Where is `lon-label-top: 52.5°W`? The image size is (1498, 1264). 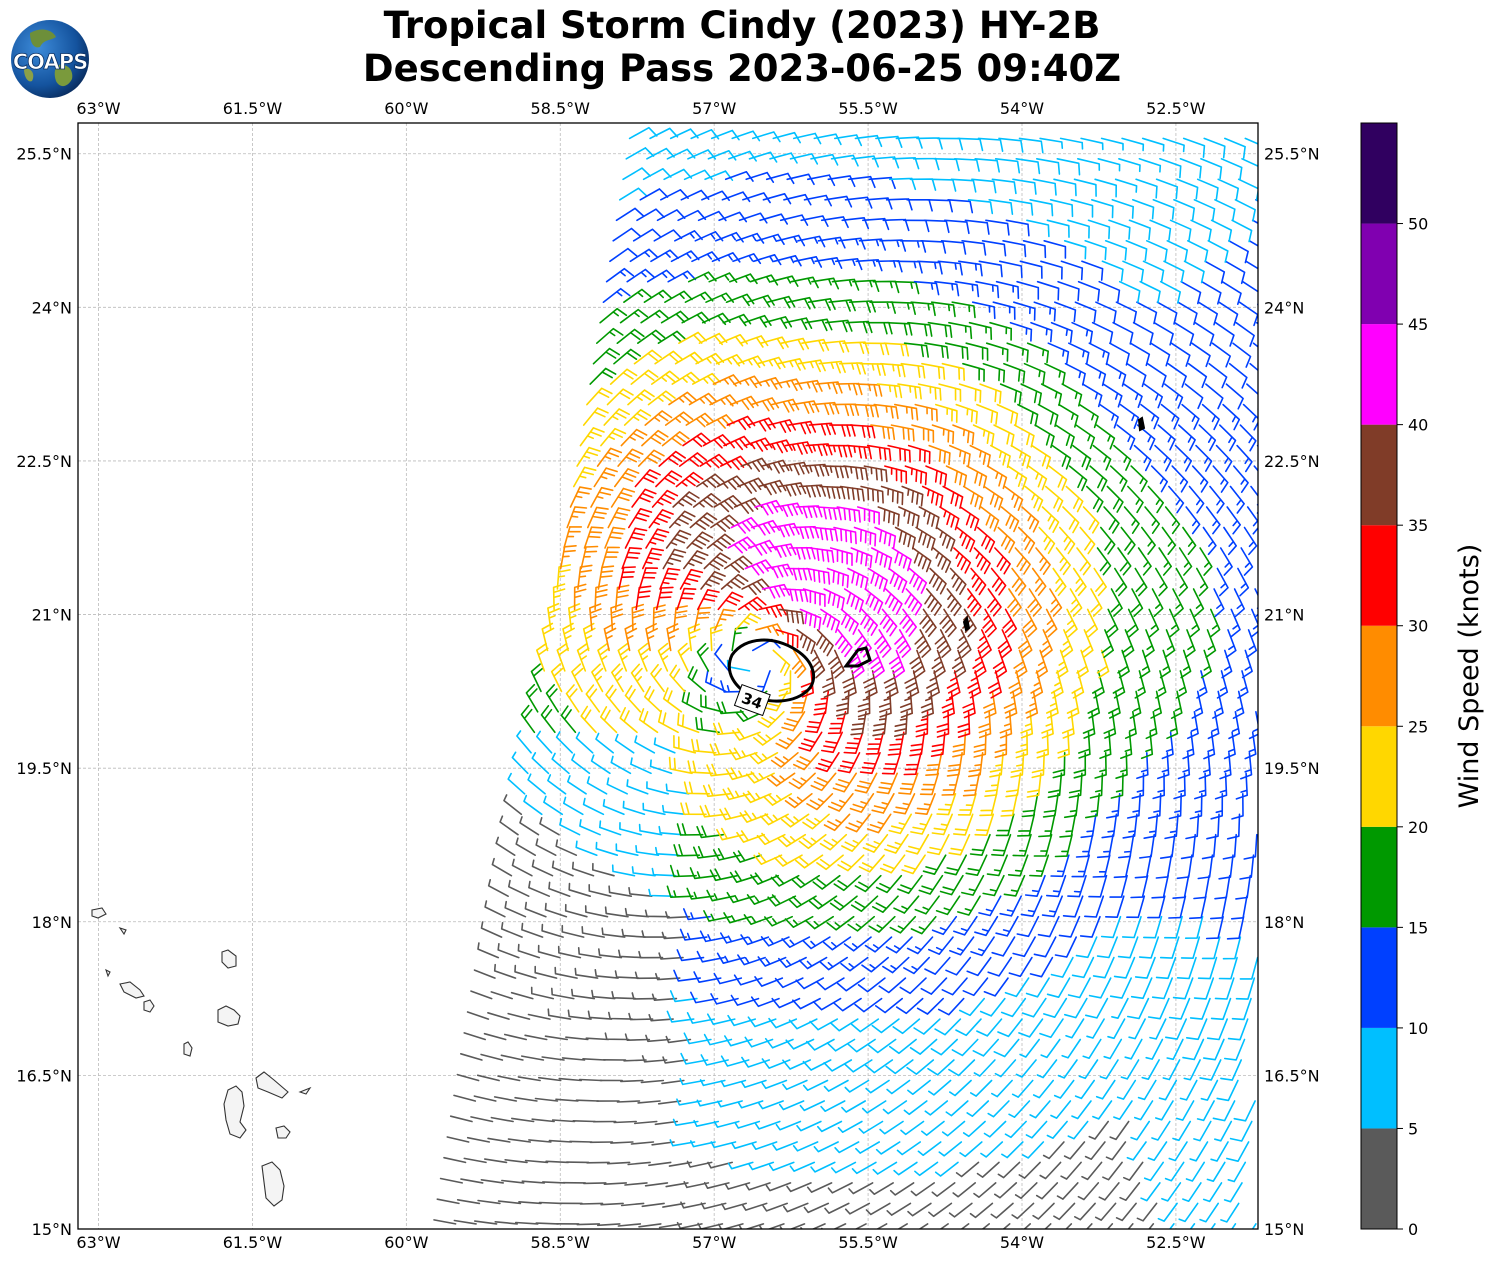
lon-label-top: 52.5°W is located at coordinates (1176, 108).